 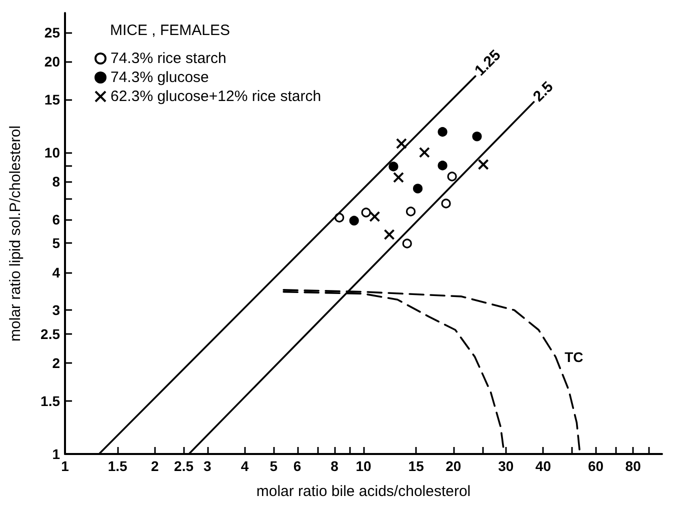 I want to click on y-tick-label: 20, so click(x=52, y=62).